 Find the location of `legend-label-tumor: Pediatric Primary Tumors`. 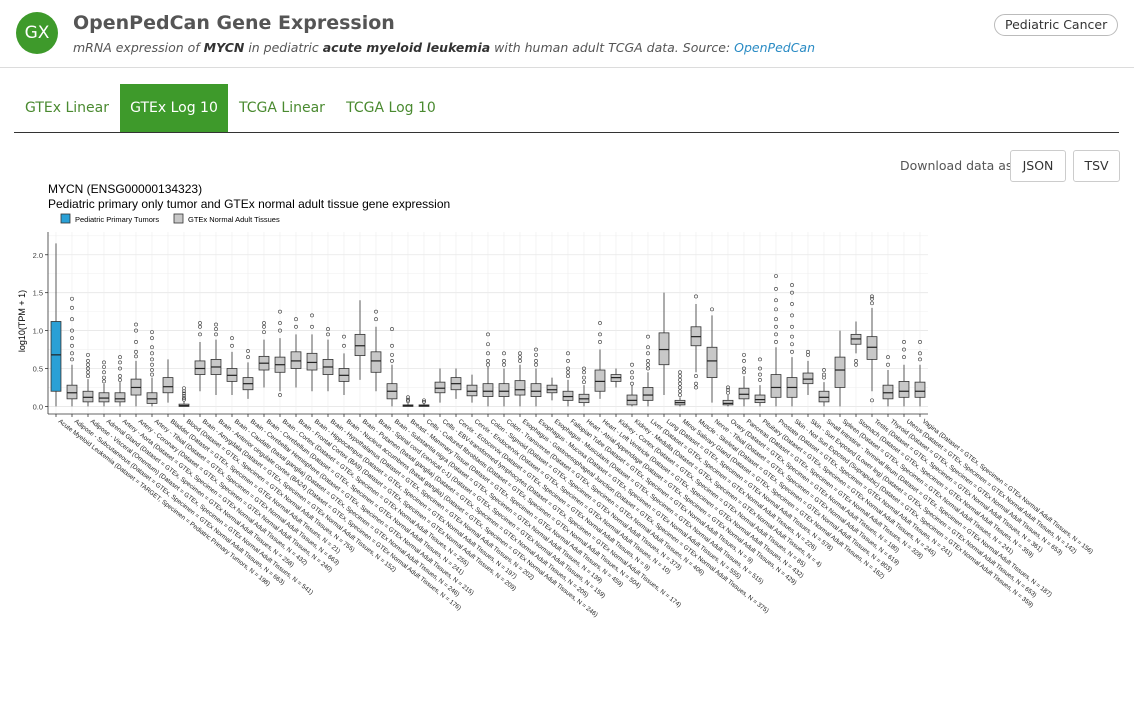

legend-label-tumor: Pediatric Primary Tumors is located at coordinates (117, 219).